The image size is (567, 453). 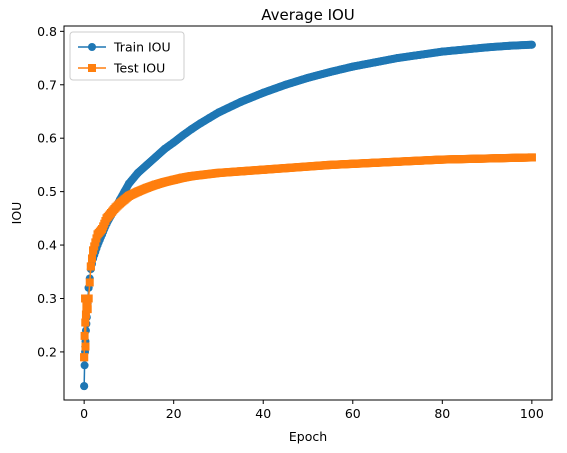 What do you see at coordinates (47, 298) in the screenshot?
I see `y-tick-label: 0.3` at bounding box center [47, 298].